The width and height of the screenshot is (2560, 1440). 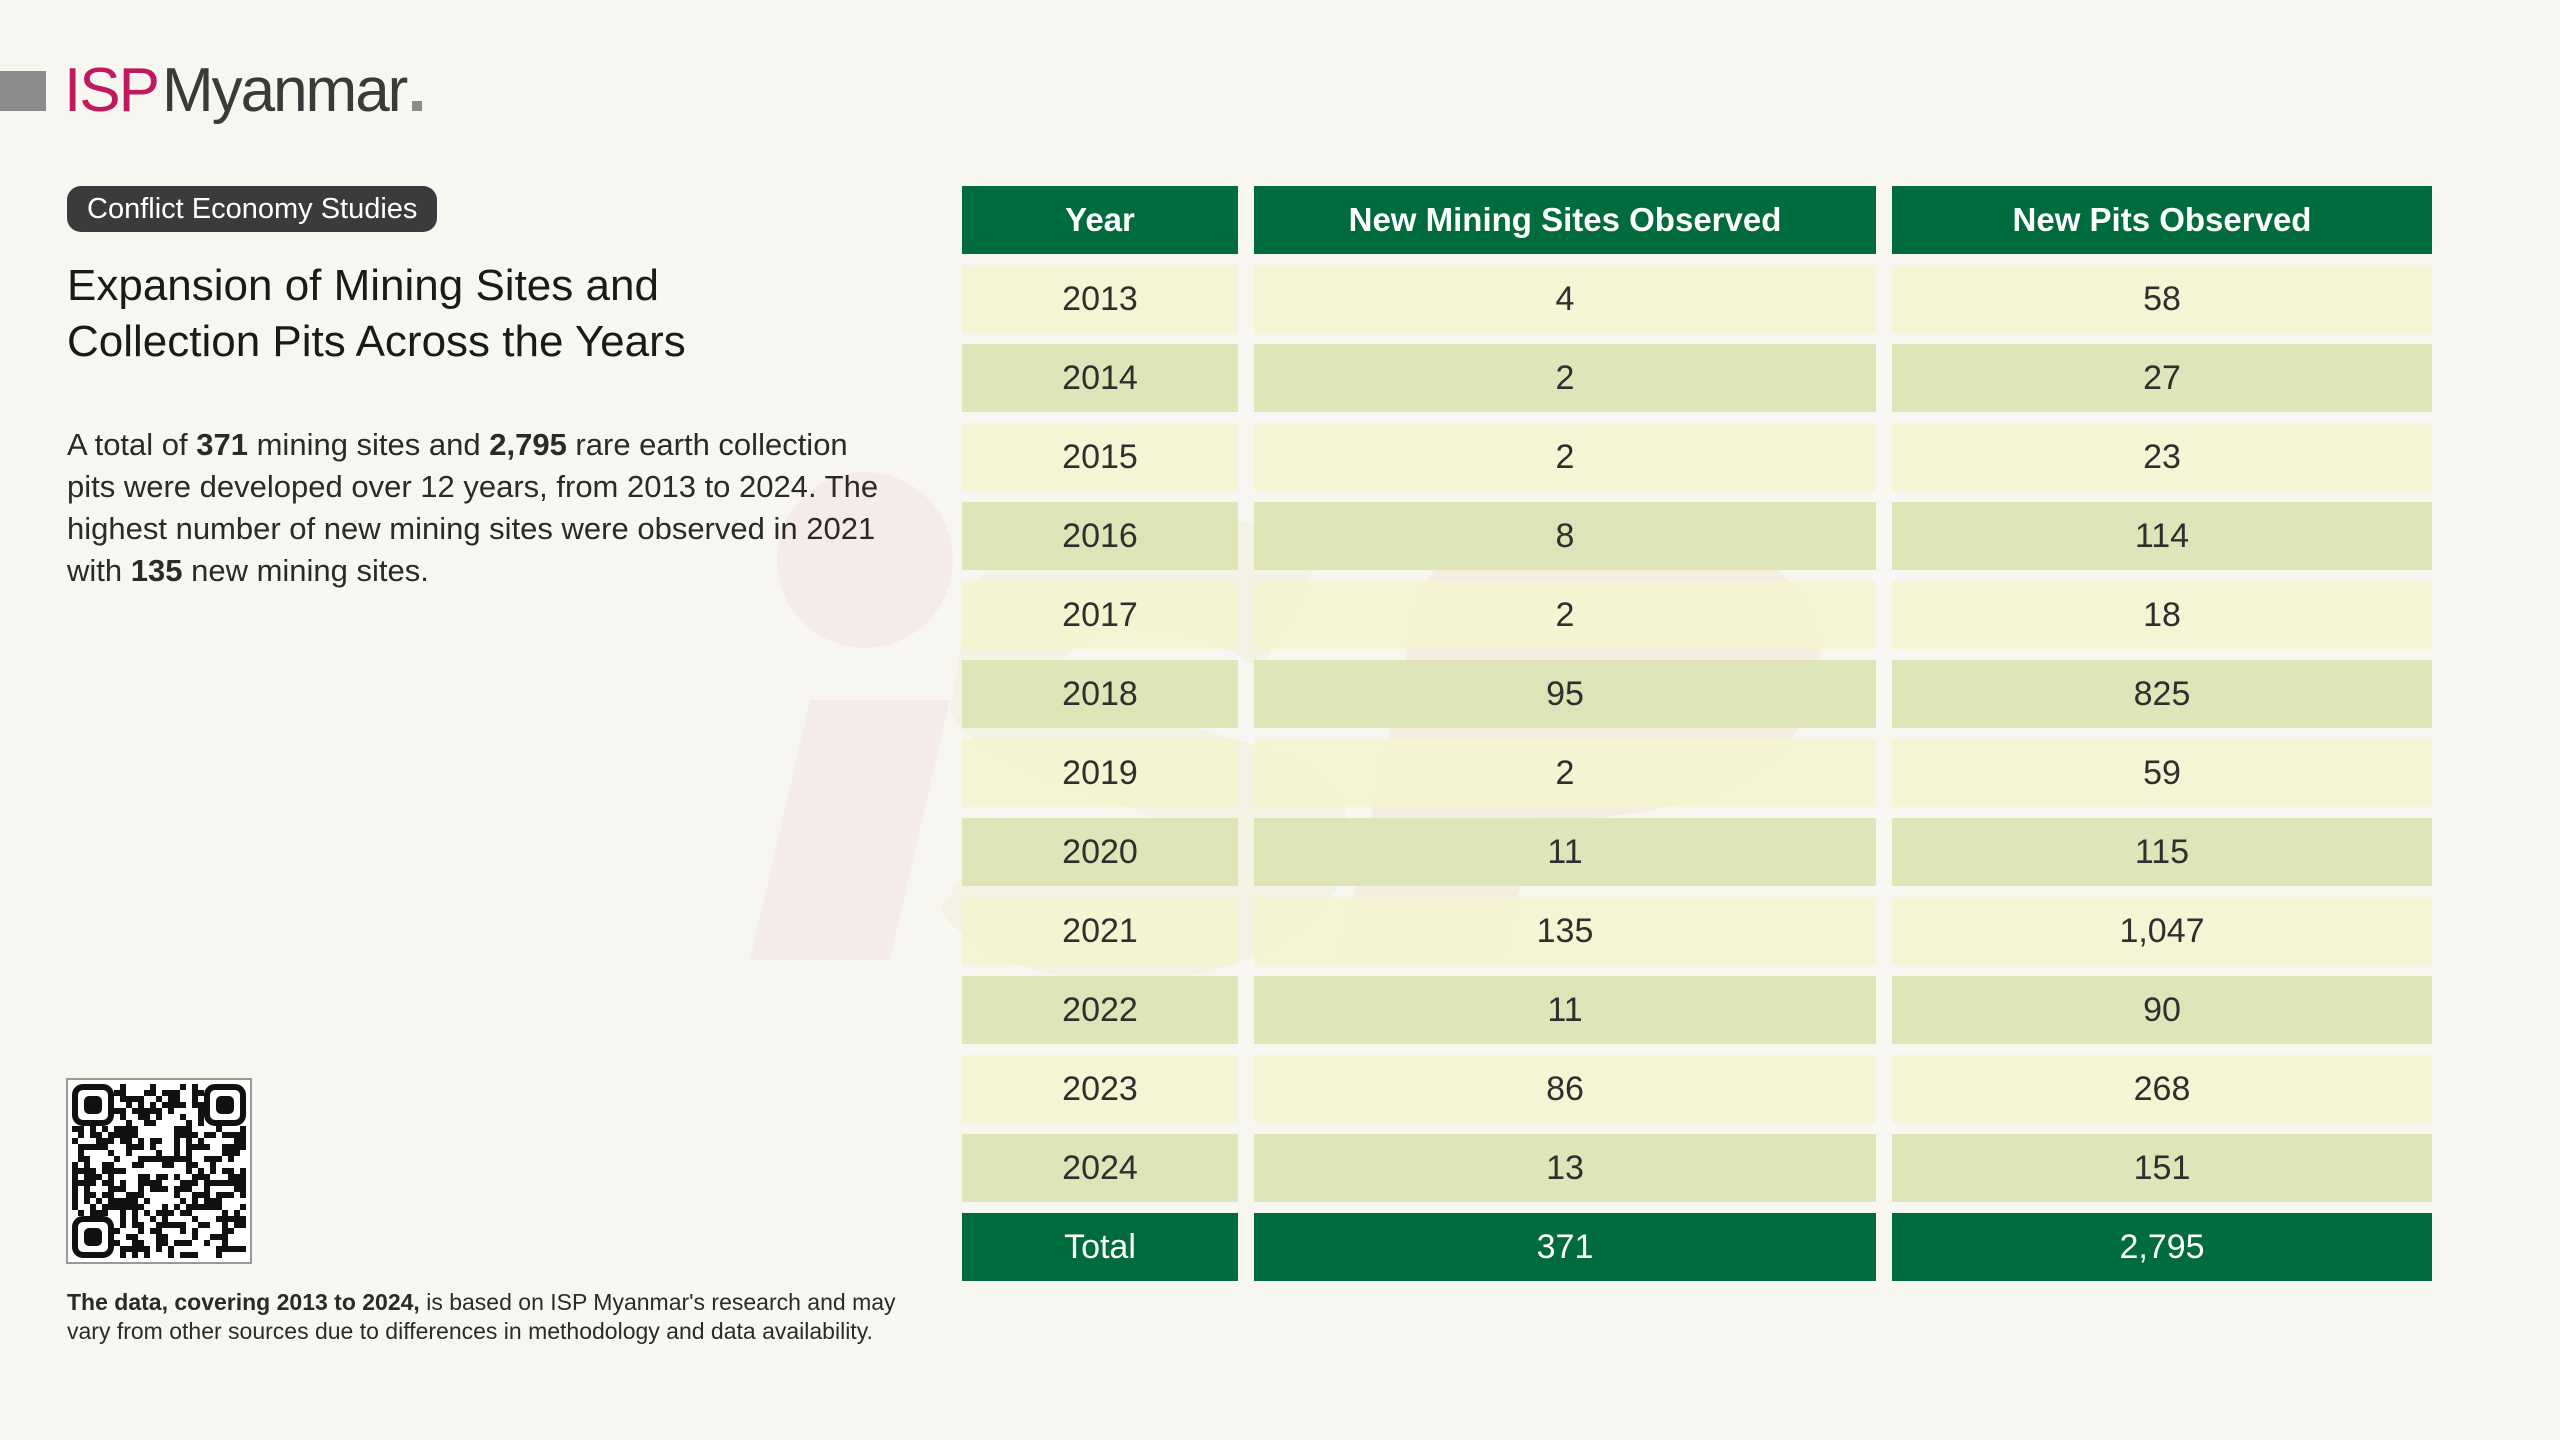 What do you see at coordinates (2162, 931) in the screenshot?
I see `cell-pits: 1,047` at bounding box center [2162, 931].